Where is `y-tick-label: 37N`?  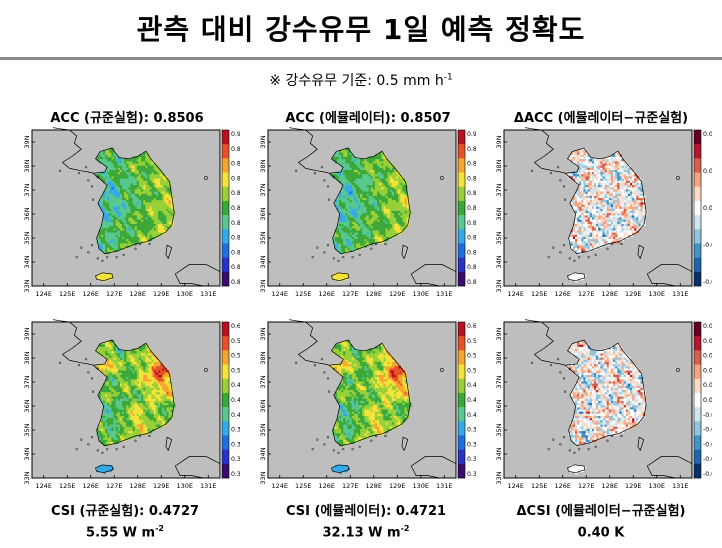 y-tick-label: 37N is located at coordinates (263, 189).